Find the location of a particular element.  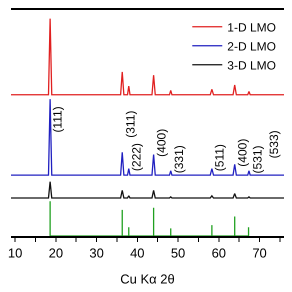

x-tick-label: 70 is located at coordinates (259, 252).